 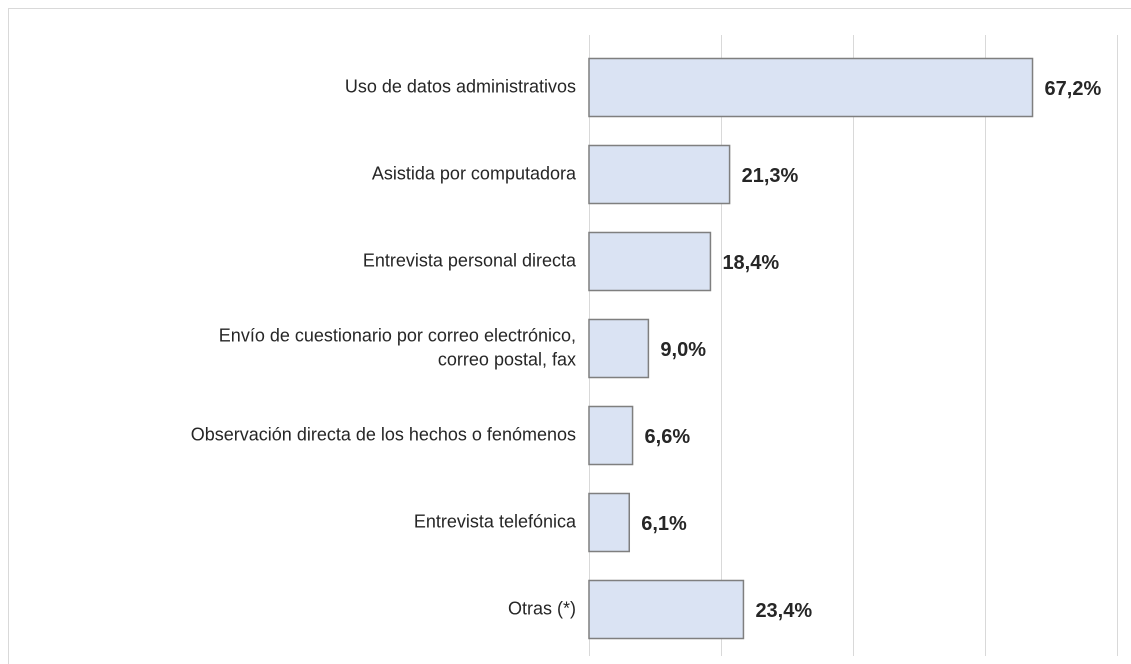 What do you see at coordinates (668, 437) in the screenshot?
I see `data-label: 6,6%` at bounding box center [668, 437].